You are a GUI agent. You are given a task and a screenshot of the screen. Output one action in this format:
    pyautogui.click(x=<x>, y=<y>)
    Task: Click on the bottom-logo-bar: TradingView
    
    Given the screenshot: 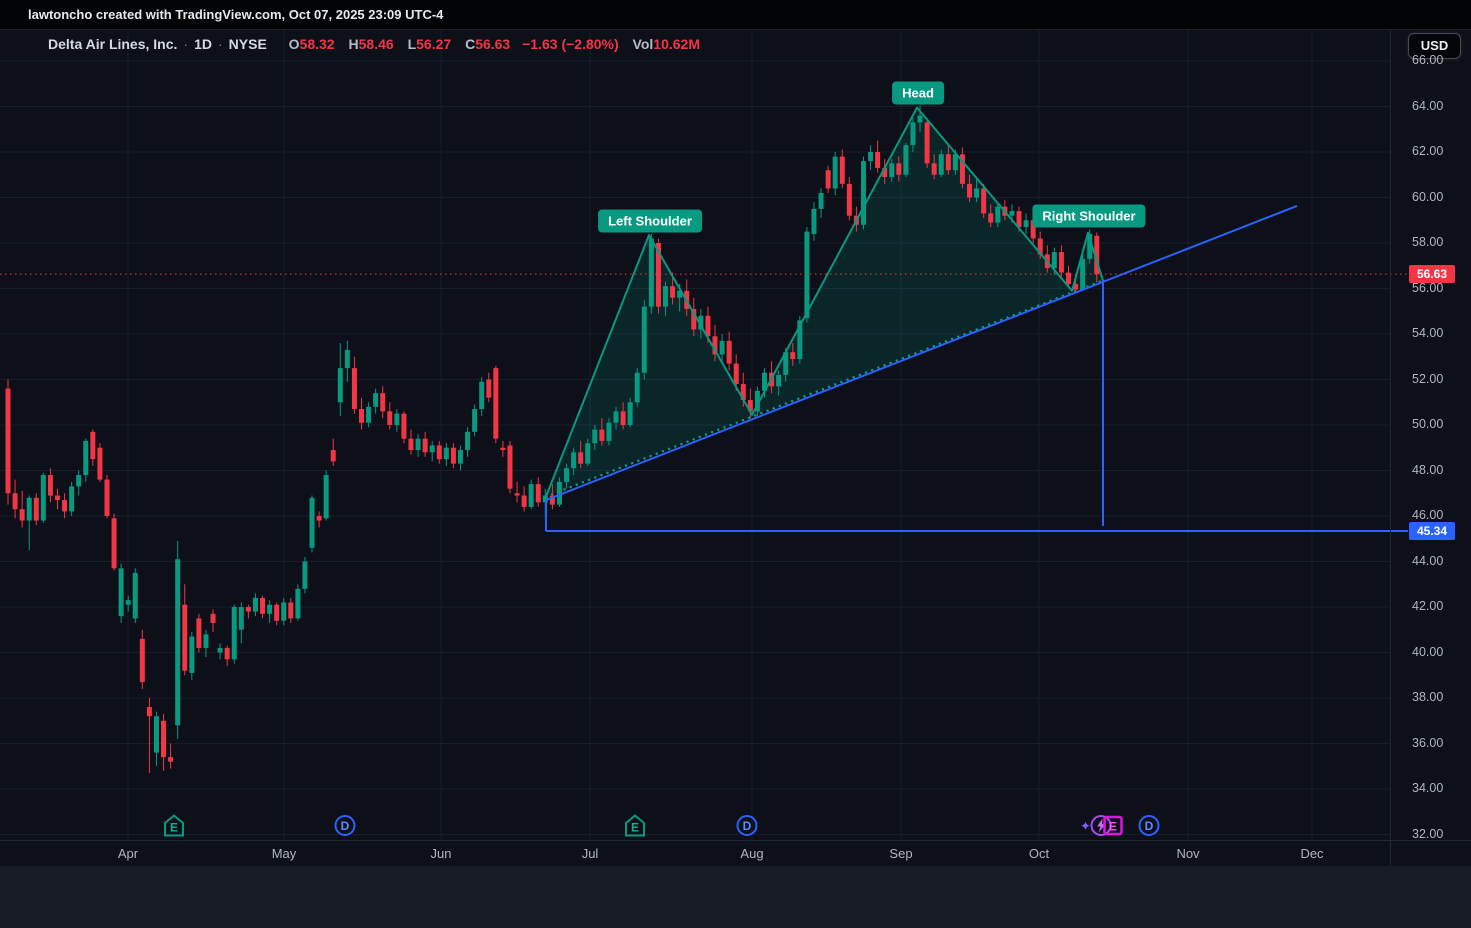 What is the action you would take?
    pyautogui.click(x=735, y=897)
    